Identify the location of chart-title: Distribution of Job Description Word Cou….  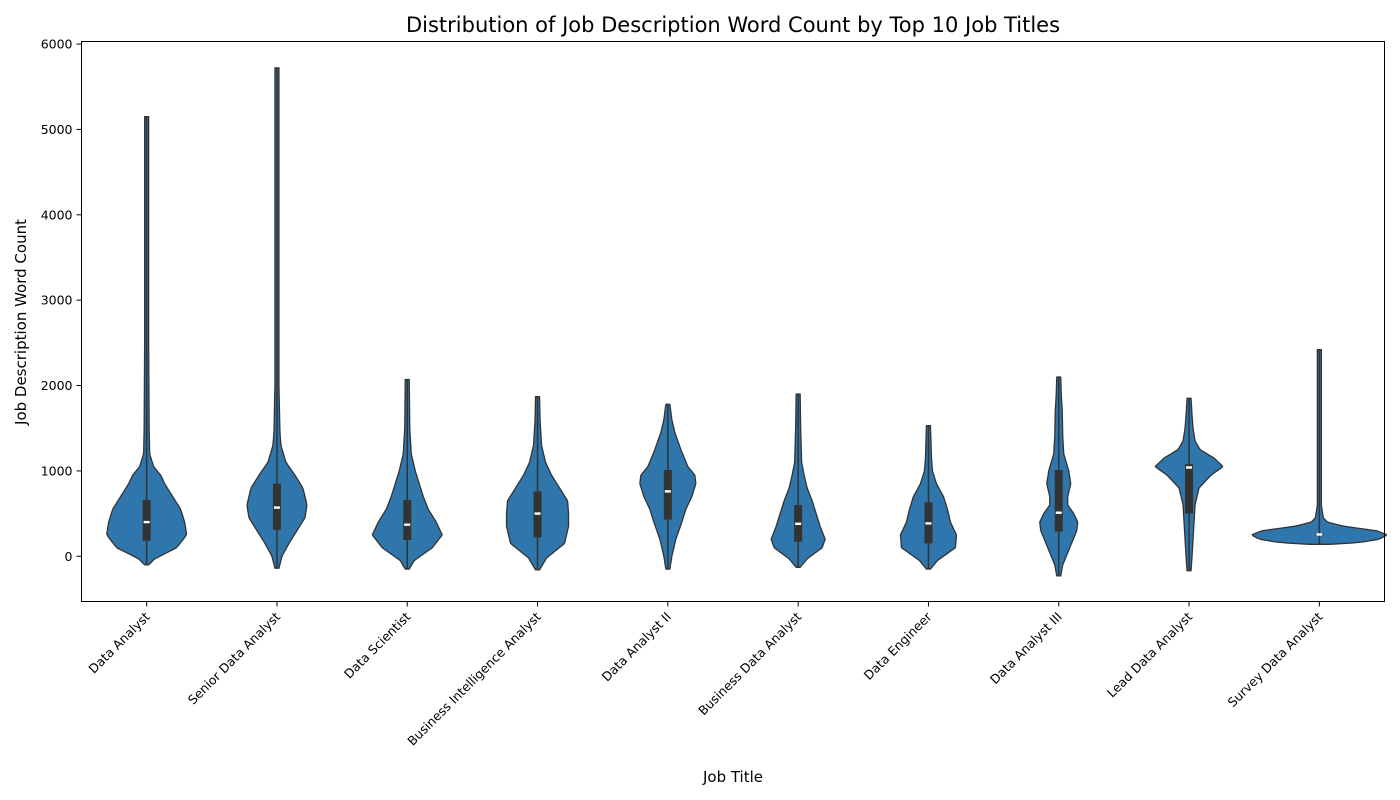
(733, 25).